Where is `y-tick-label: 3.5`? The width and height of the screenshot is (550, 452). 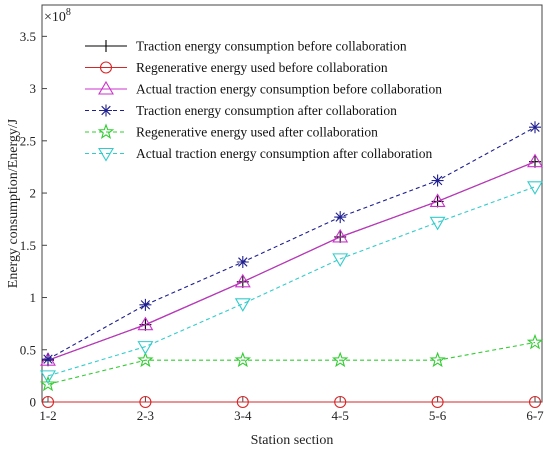
y-tick-label: 3.5 is located at coordinates (28, 36).